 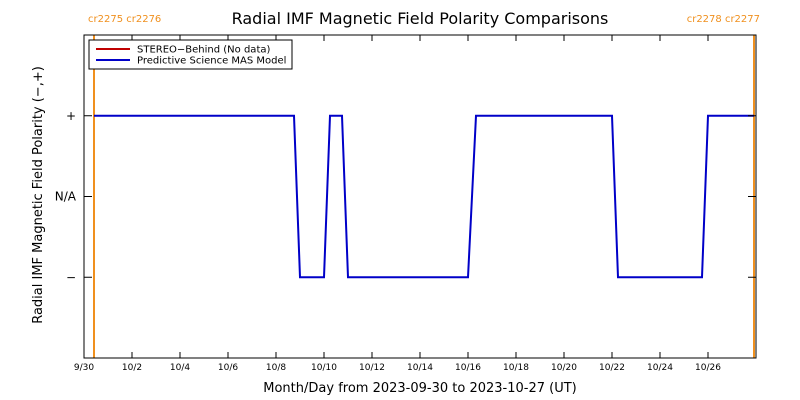 What do you see at coordinates (84, 368) in the screenshot?
I see `x-tick-label: 9/30` at bounding box center [84, 368].